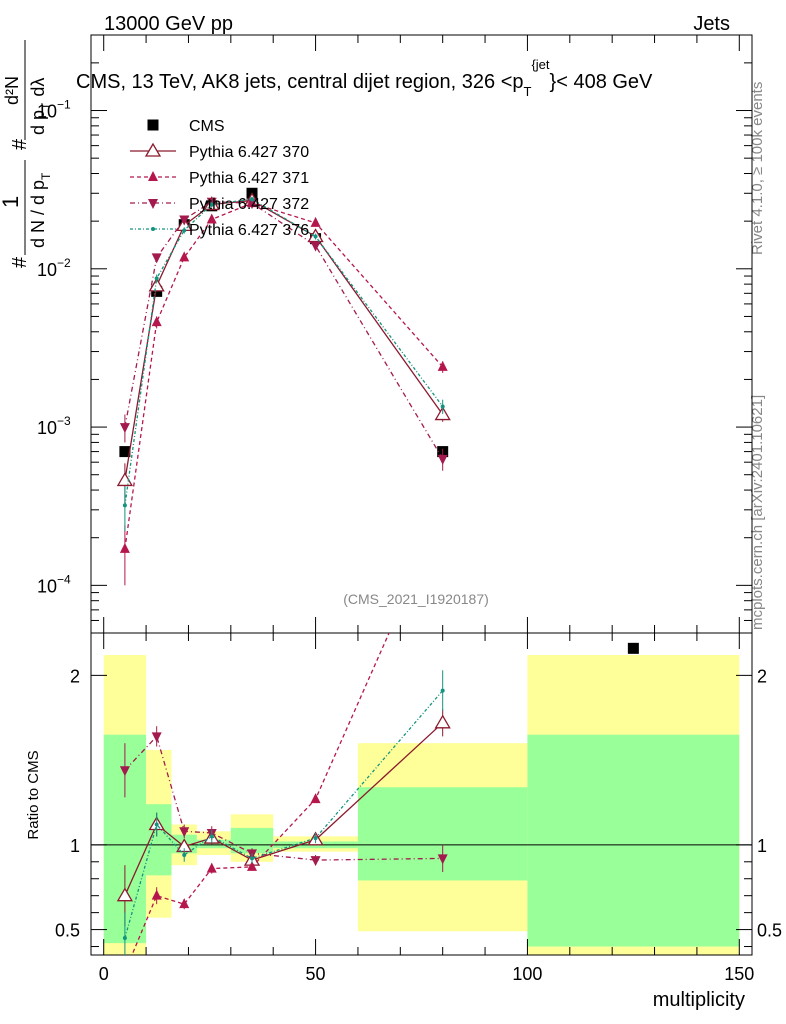  What do you see at coordinates (47, 270) in the screenshot?
I see `y-tick-base: 10` at bounding box center [47, 270].